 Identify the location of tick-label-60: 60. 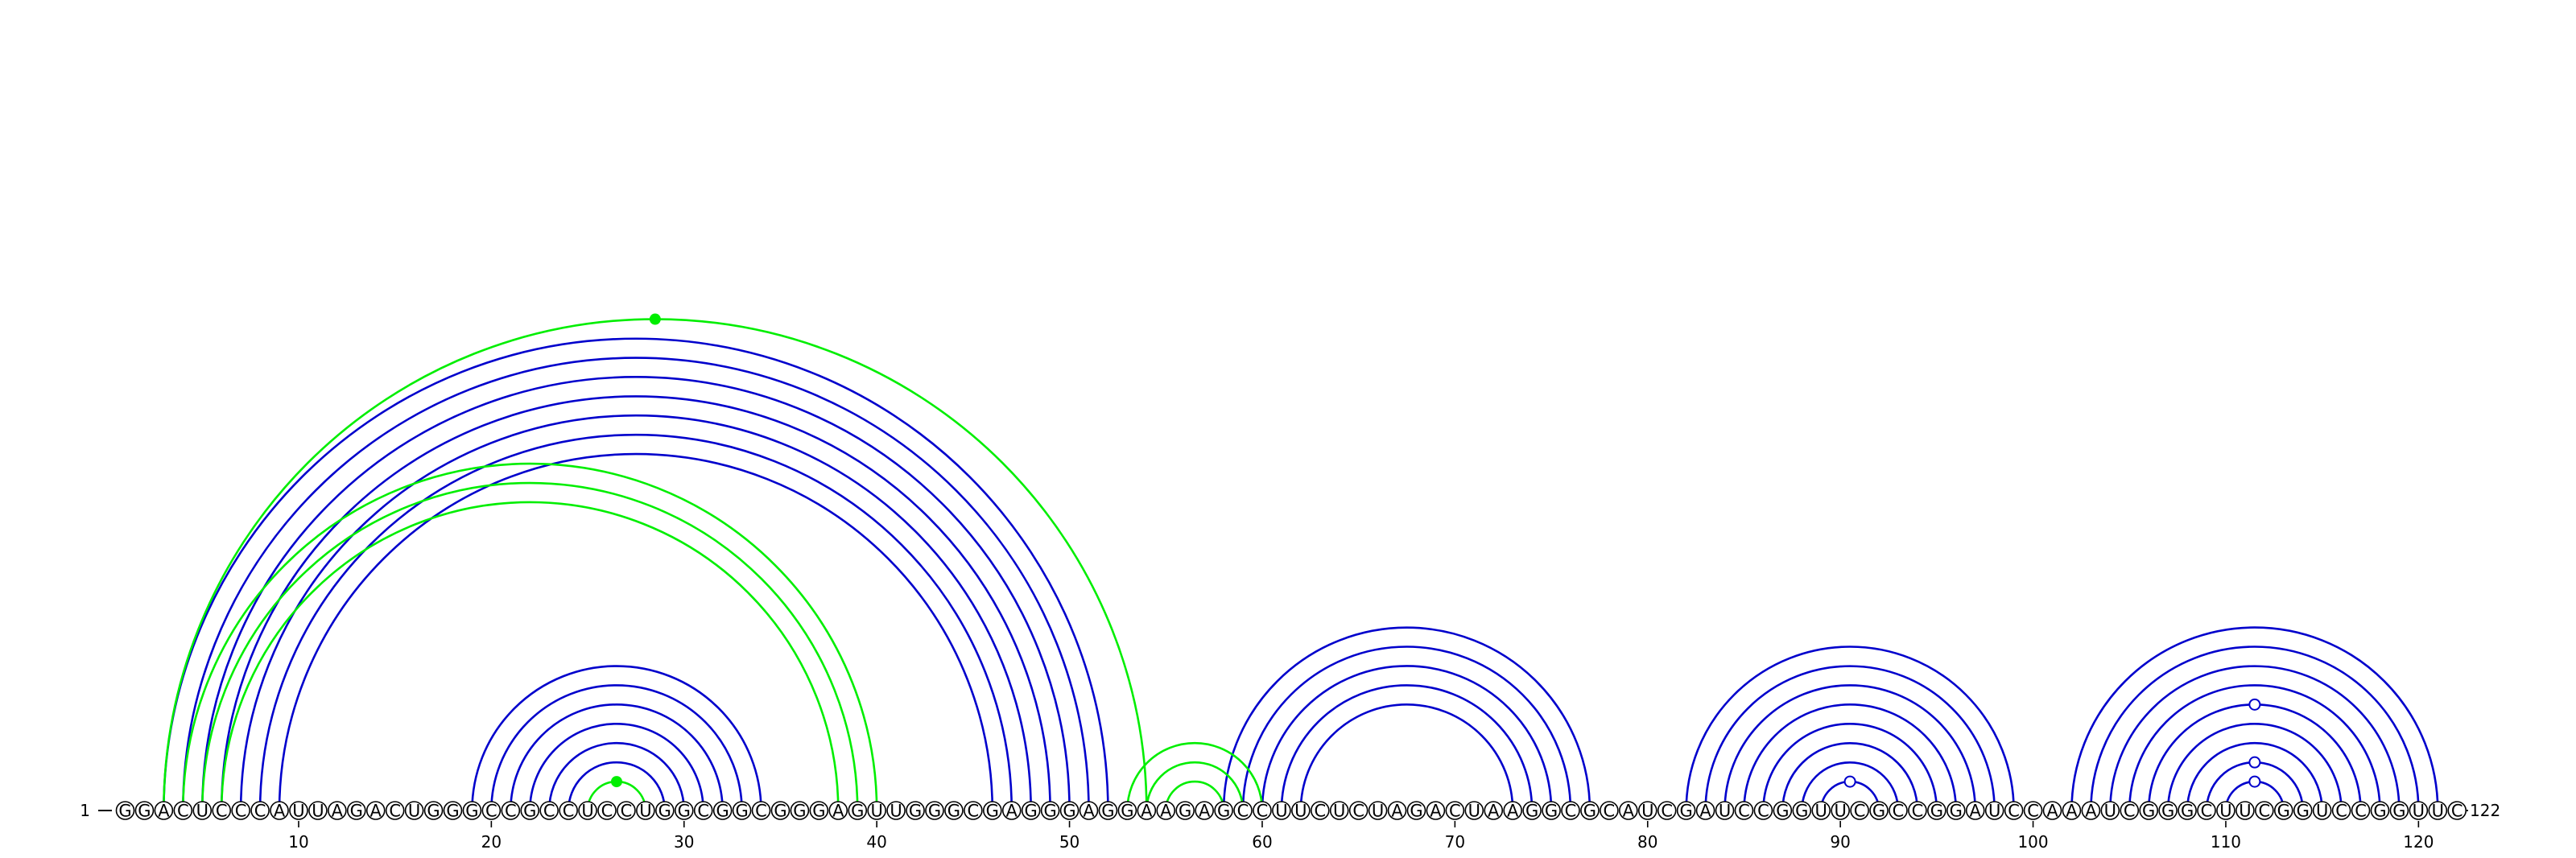
(1262, 842).